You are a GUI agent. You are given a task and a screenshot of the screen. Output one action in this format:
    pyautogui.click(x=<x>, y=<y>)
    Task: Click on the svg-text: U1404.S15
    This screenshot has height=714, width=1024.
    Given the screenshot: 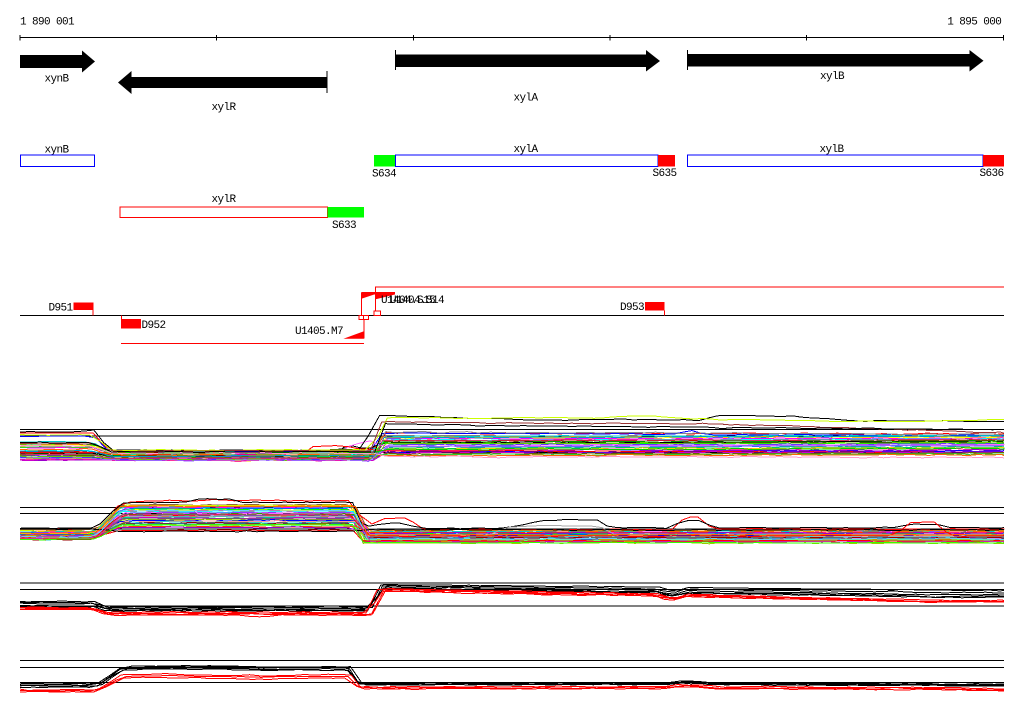 What is the action you would take?
    pyautogui.click(x=408, y=301)
    